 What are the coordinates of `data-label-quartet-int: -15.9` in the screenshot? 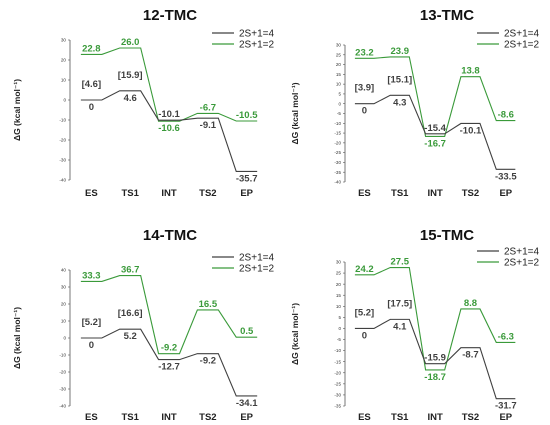 It's located at (435, 358).